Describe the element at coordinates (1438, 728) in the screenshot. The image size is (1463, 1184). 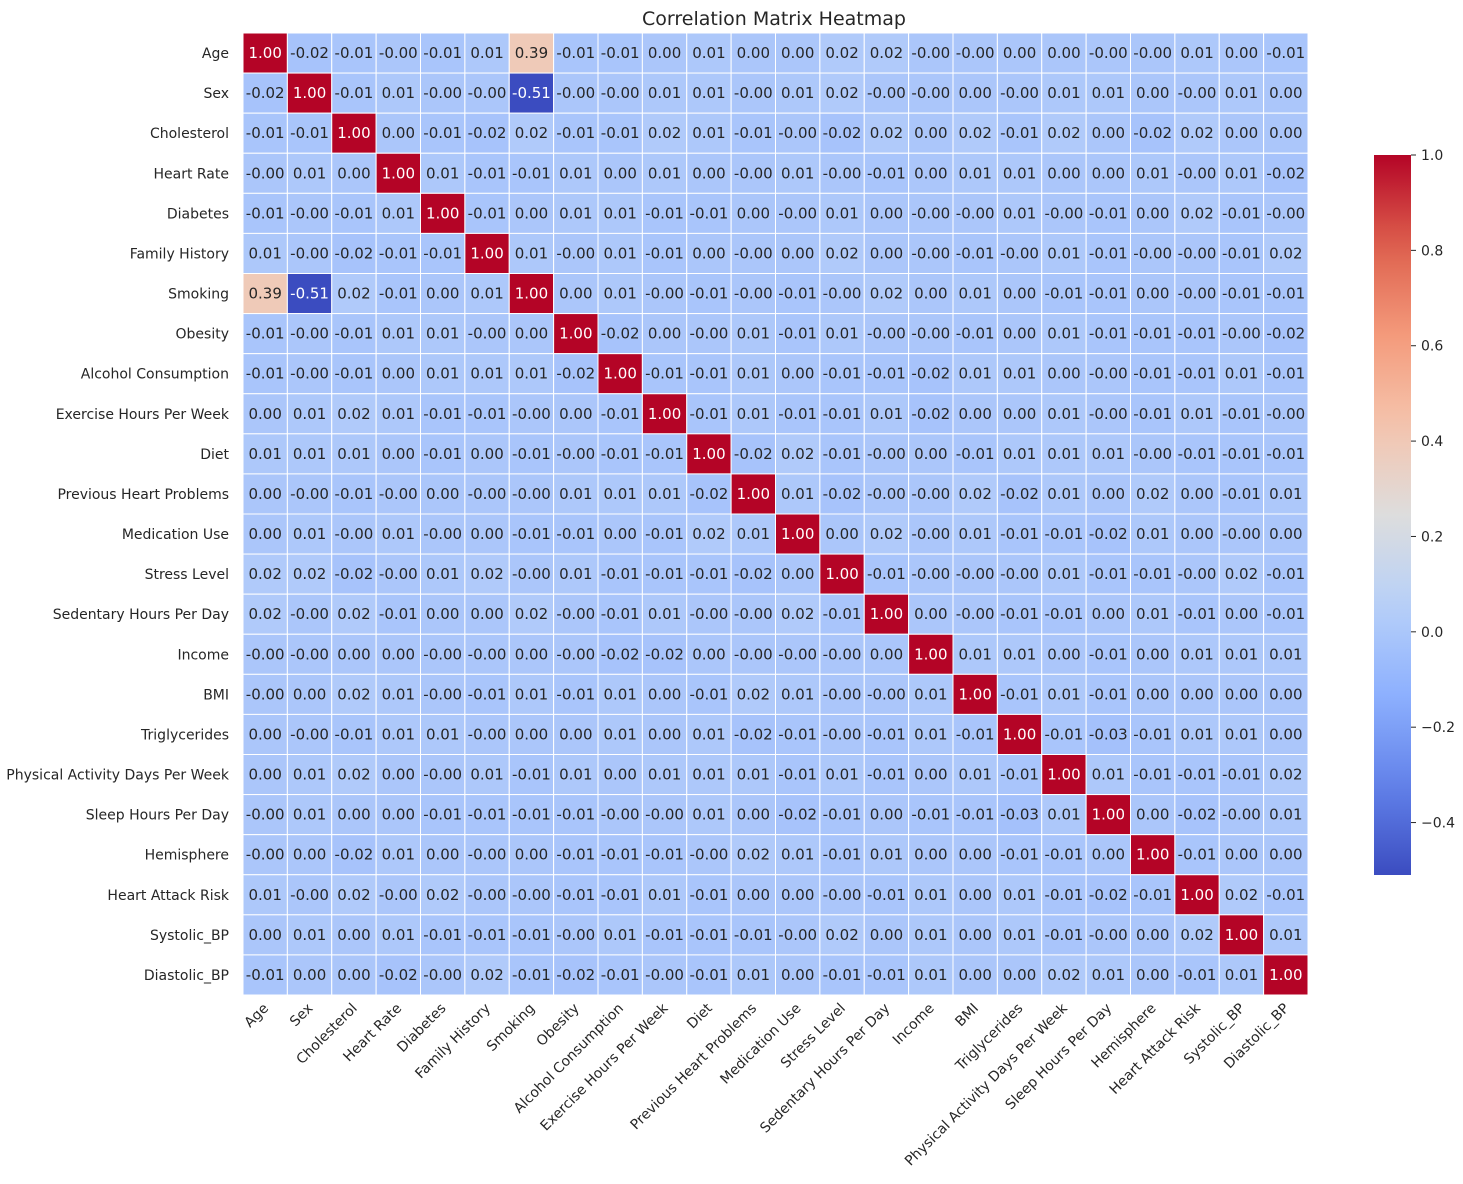
I see `colorbar-tick-label: −0.2` at that location.